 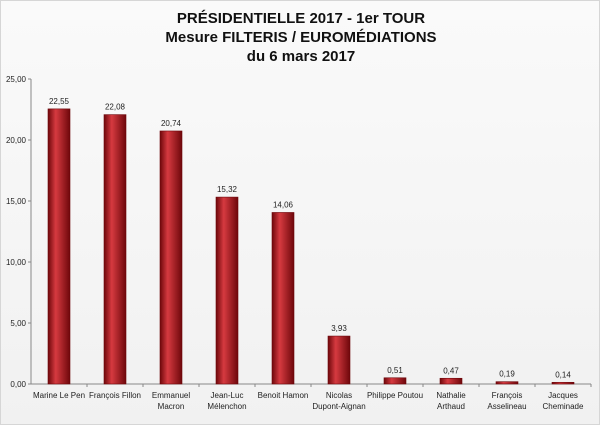 What do you see at coordinates (283, 204) in the screenshot?
I see `data-label: 14,06` at bounding box center [283, 204].